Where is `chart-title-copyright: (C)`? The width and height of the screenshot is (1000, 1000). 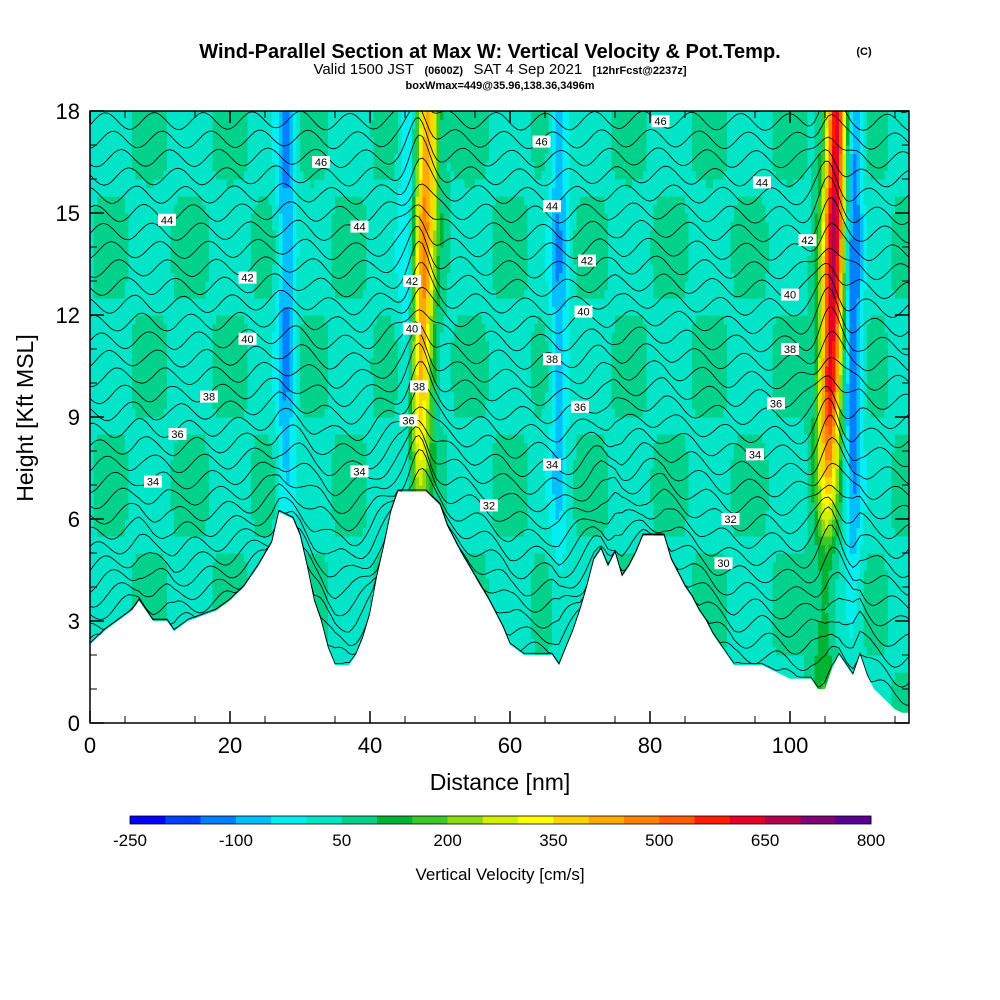
chart-title-copyright: (C) is located at coordinates (864, 52).